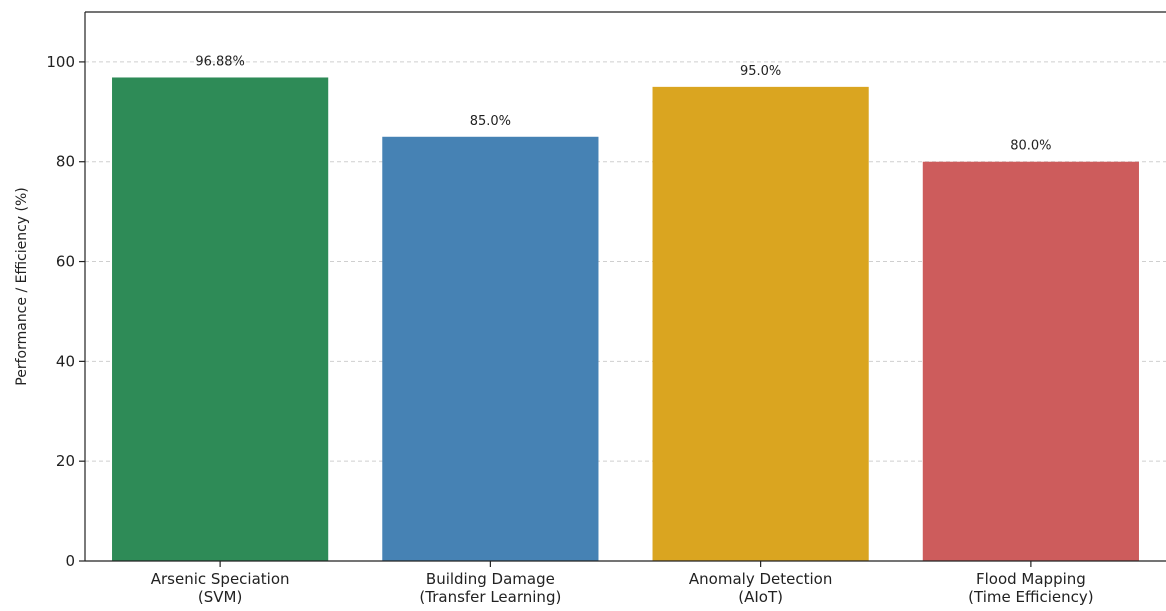 The image size is (1166, 611). I want to click on x-tick-label-2: Building Damage (Transfer Learning), so click(490, 588).